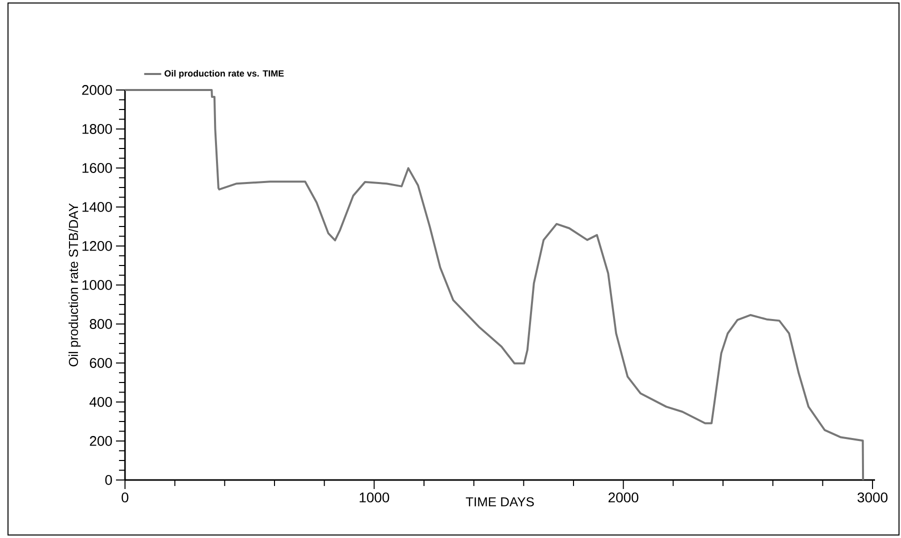 This screenshot has height=538, width=901. Describe the element at coordinates (101, 441) in the screenshot. I see `y-tick-label: 200` at that location.